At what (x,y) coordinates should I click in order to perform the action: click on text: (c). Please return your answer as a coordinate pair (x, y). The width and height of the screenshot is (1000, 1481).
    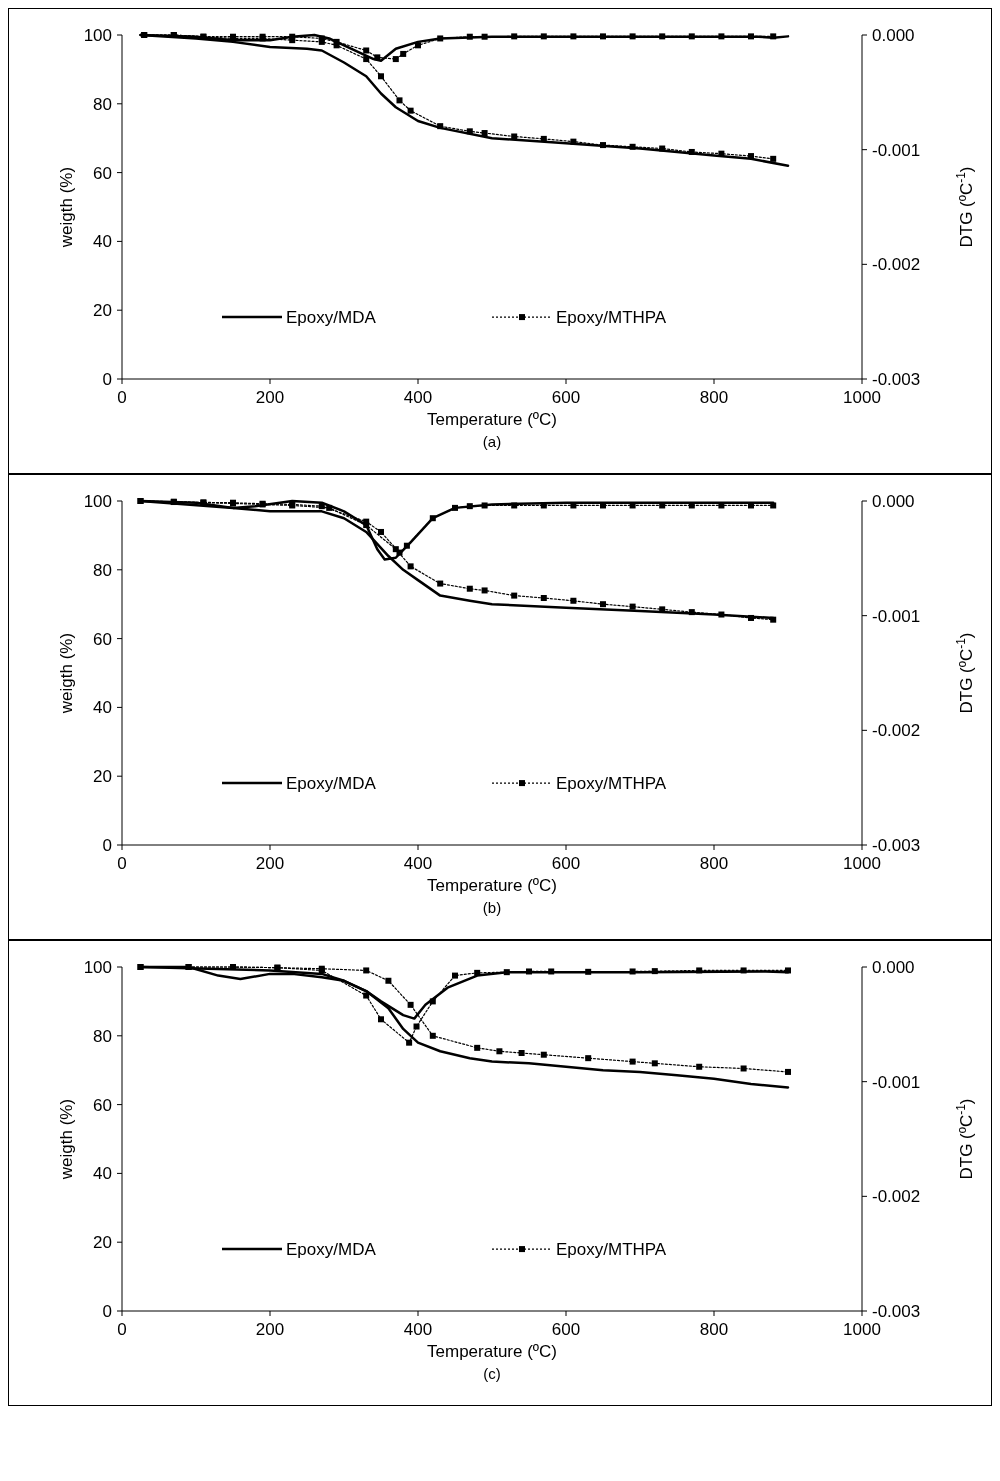
    Looking at the image, I should click on (492, 1373).